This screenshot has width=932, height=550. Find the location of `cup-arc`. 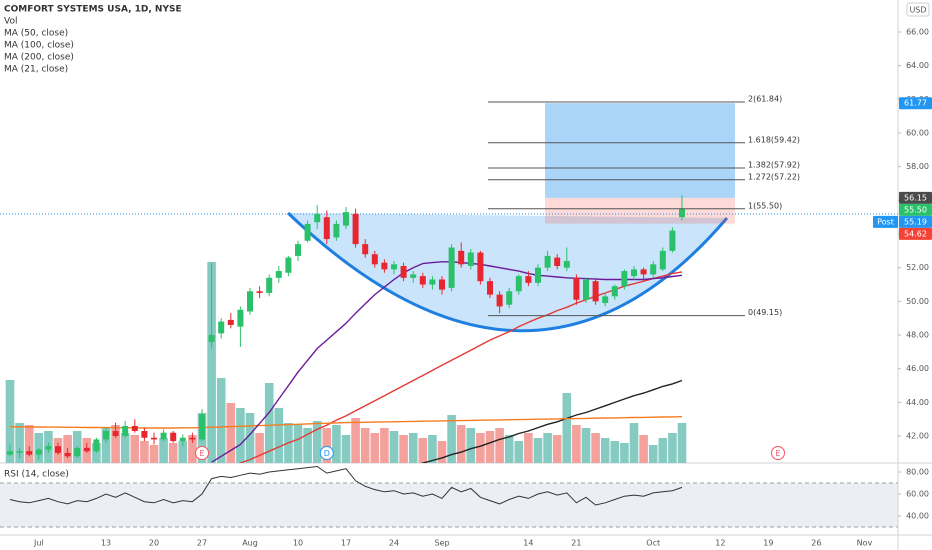

cup-arc is located at coordinates (507, 272).